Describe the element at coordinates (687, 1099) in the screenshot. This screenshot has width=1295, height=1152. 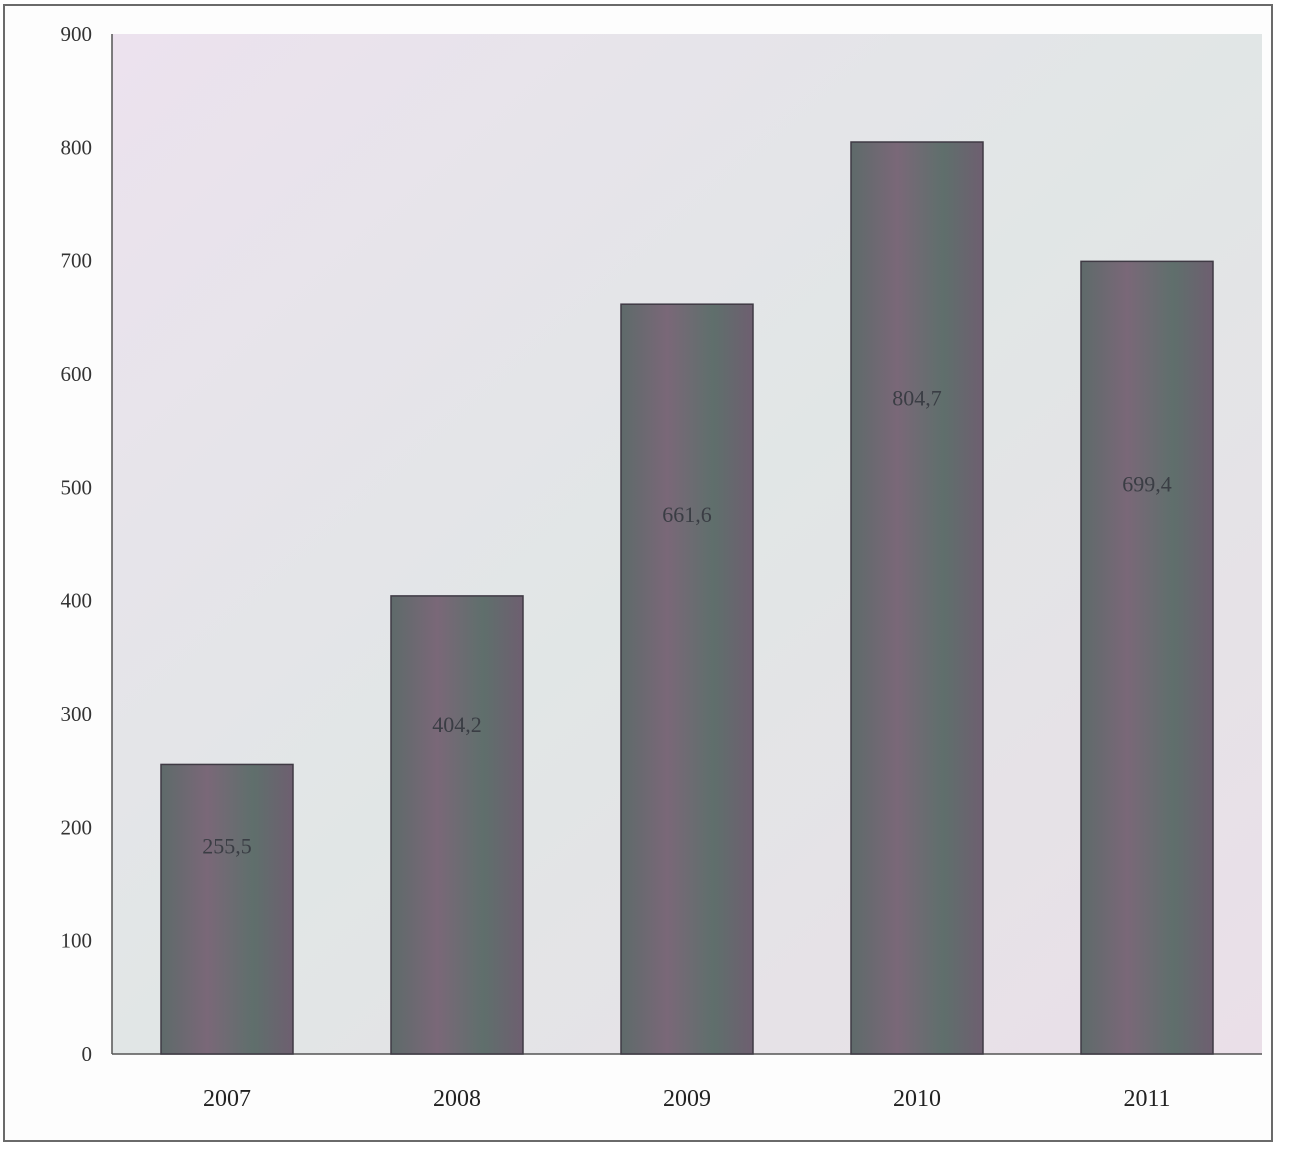
I see `x-tick-label: 2009` at that location.